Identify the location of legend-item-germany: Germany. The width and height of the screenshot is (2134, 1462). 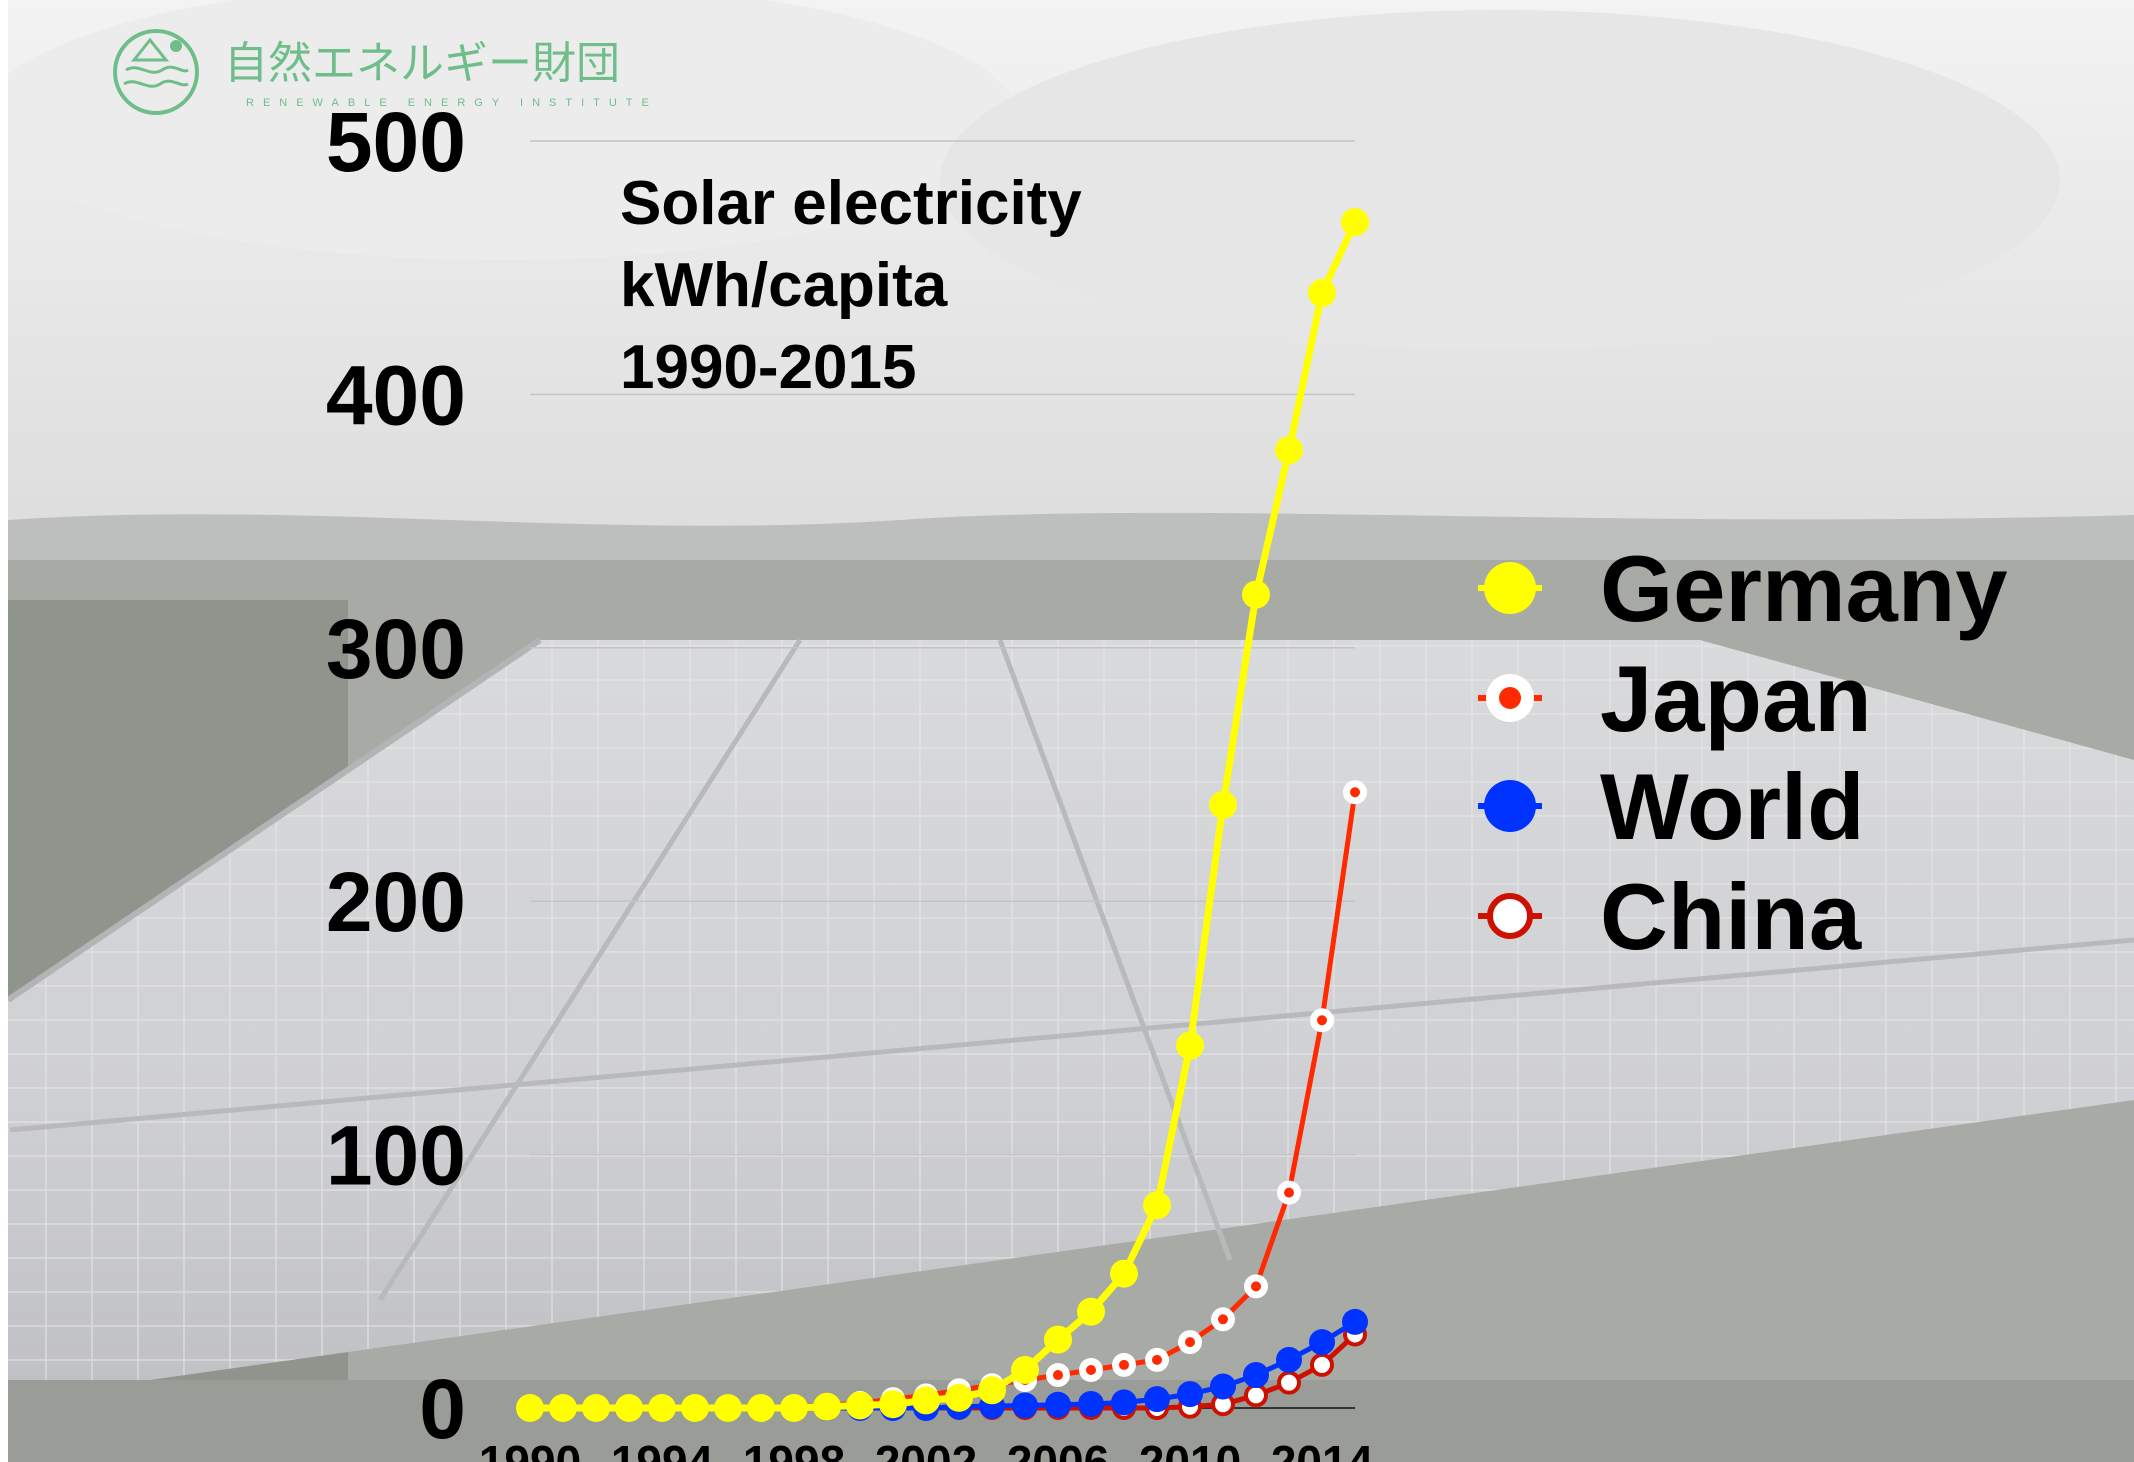
(1743, 588).